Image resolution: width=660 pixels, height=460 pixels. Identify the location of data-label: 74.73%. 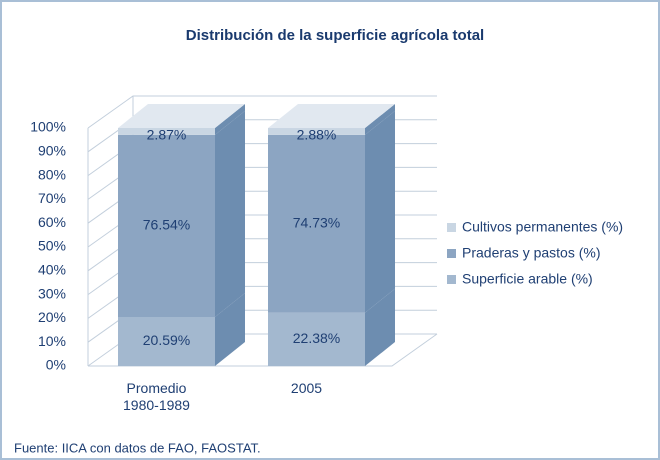
(316, 223).